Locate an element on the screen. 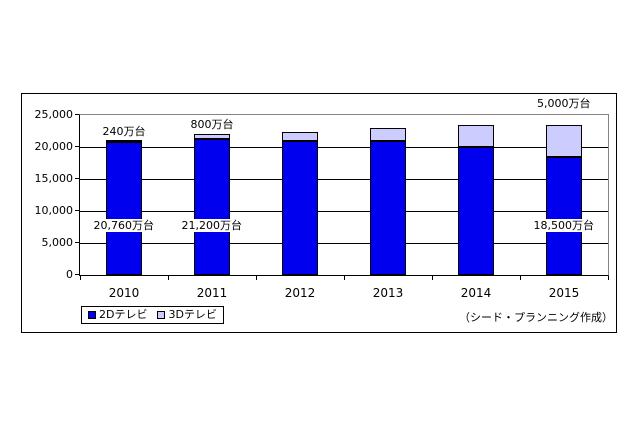  legend-label-2d: 2Dテレビ is located at coordinates (123, 314).